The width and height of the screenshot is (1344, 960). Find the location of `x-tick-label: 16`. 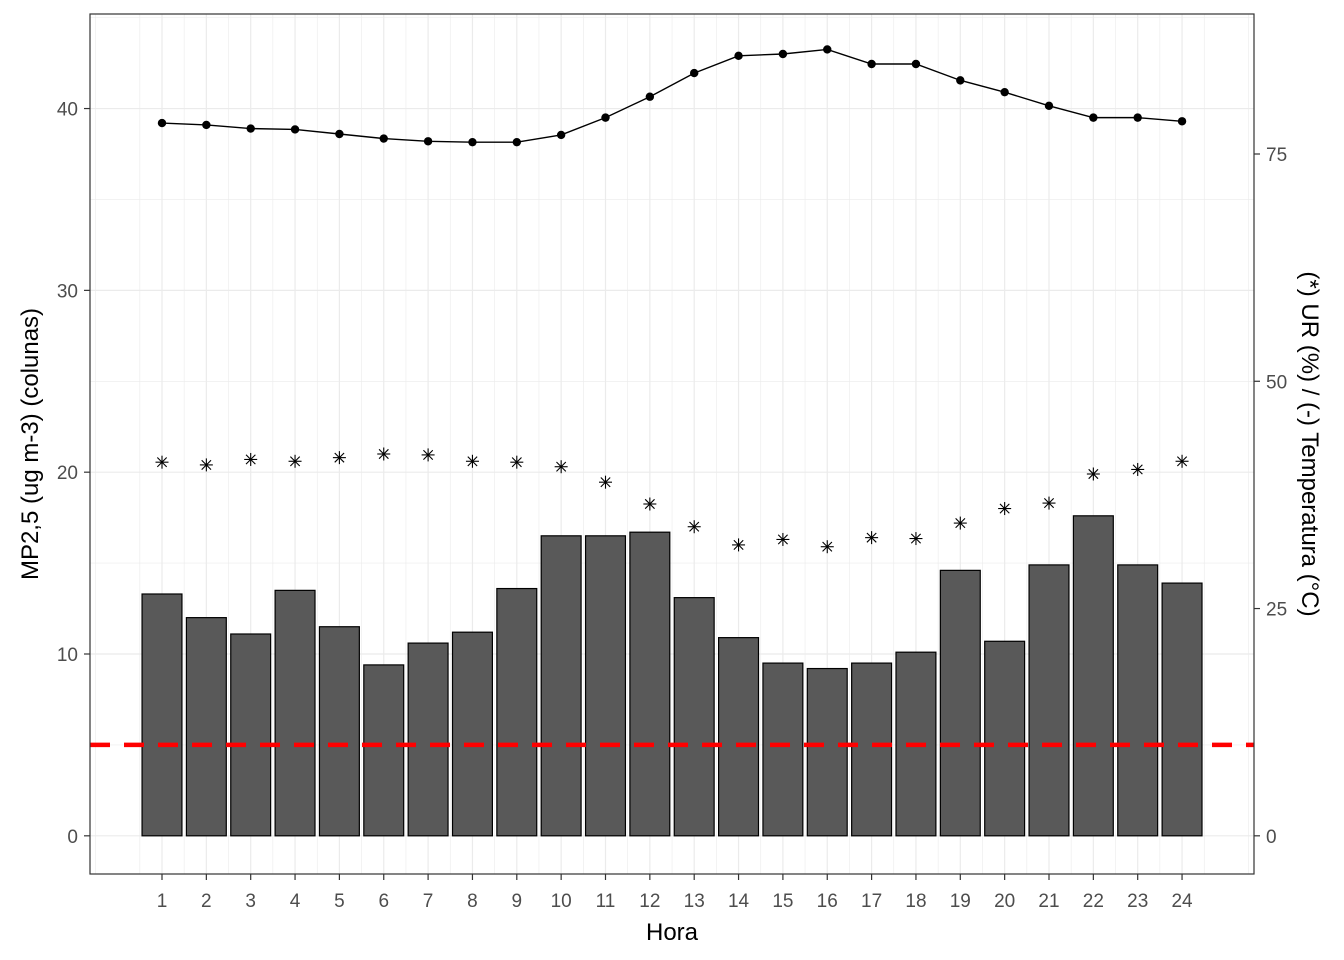

x-tick-label: 16 is located at coordinates (827, 901).